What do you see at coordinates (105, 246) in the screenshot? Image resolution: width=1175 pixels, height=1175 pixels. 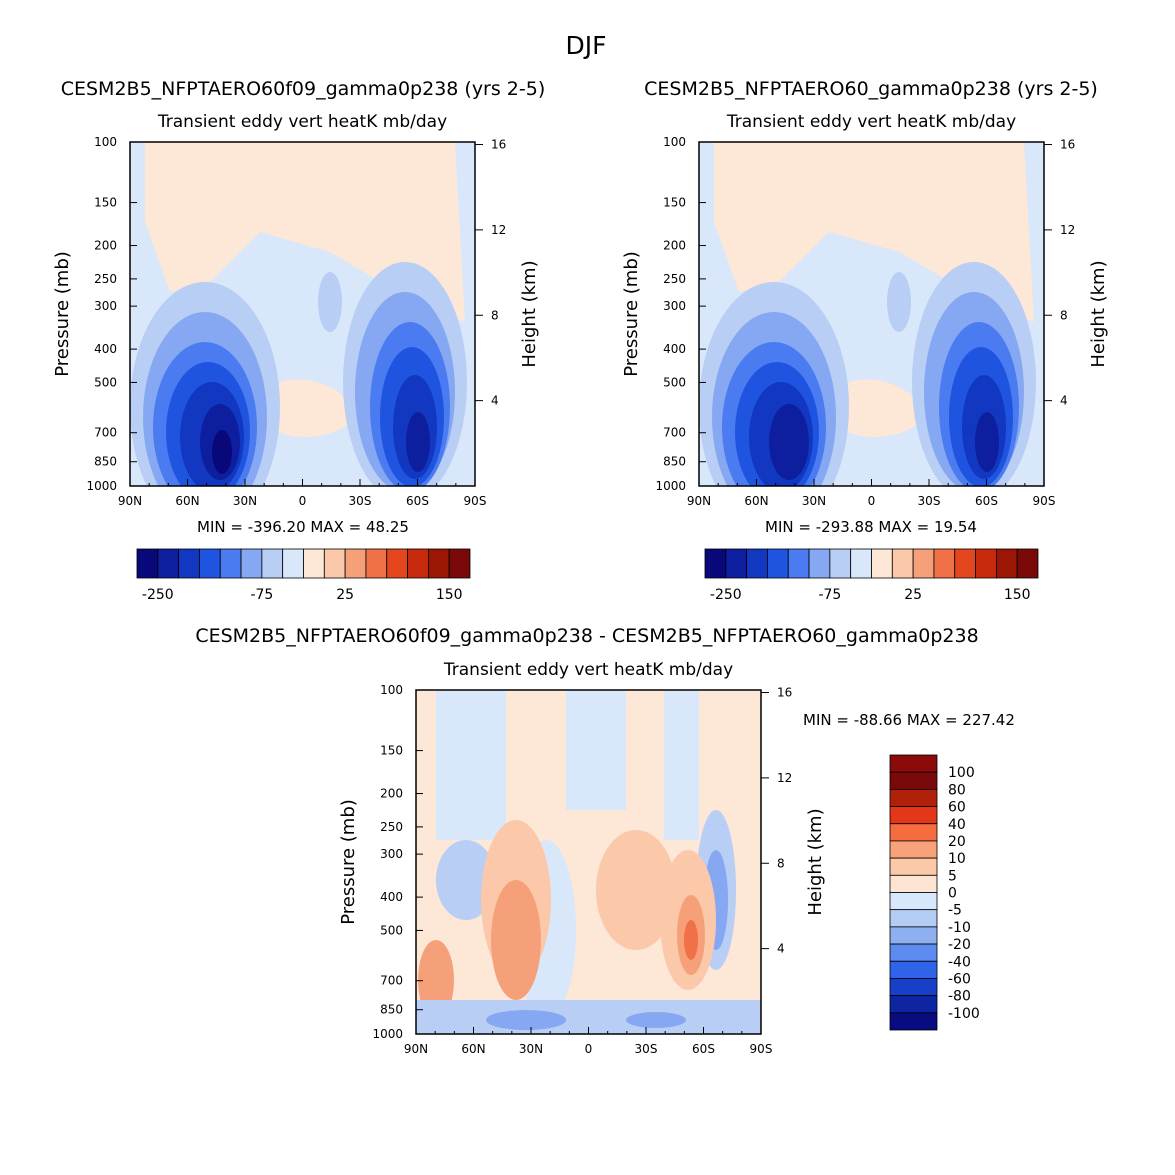 I see `y-tick-label: 200` at bounding box center [105, 246].